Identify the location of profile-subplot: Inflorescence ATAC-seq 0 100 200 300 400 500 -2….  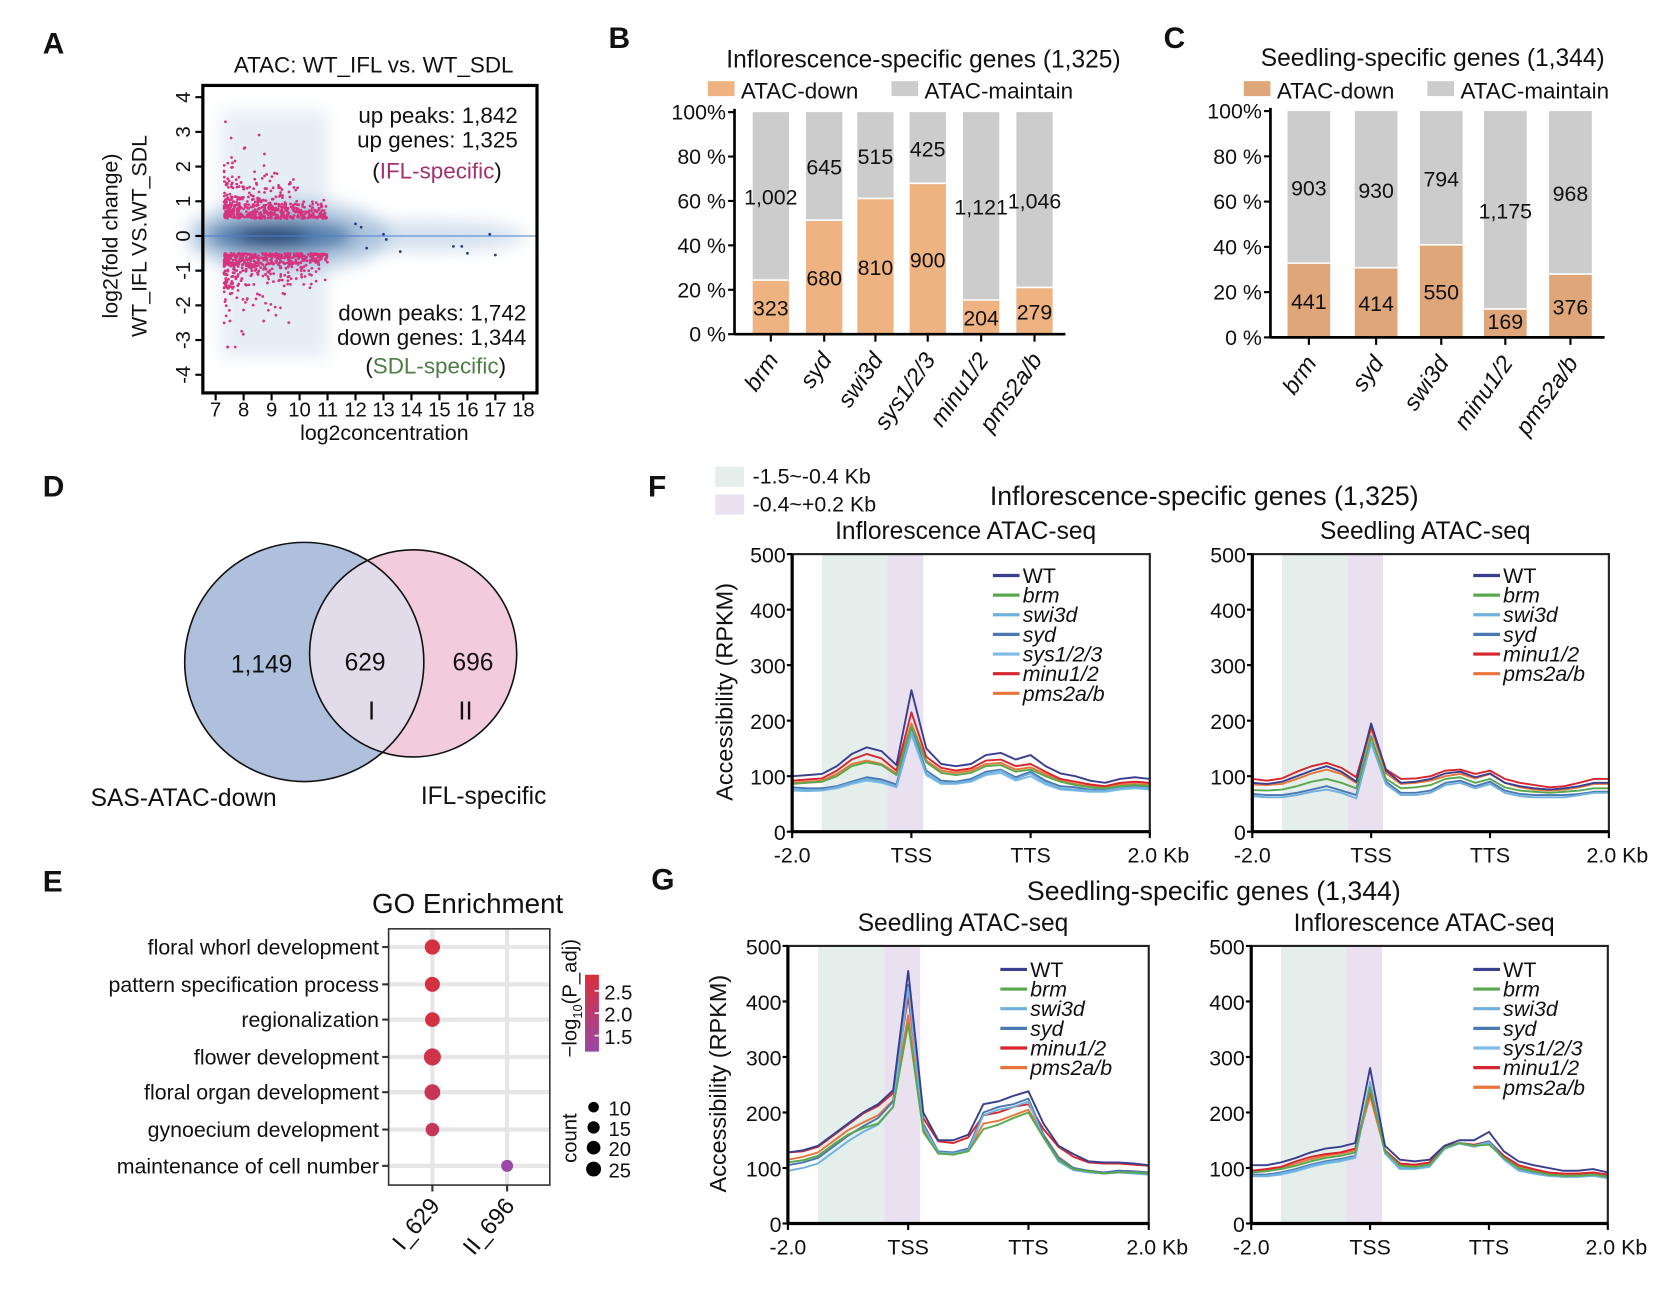
(969, 692).